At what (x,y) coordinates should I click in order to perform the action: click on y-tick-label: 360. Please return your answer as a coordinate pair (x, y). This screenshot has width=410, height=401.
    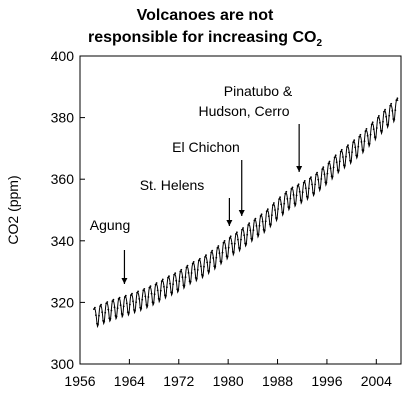
    Looking at the image, I should click on (63, 179).